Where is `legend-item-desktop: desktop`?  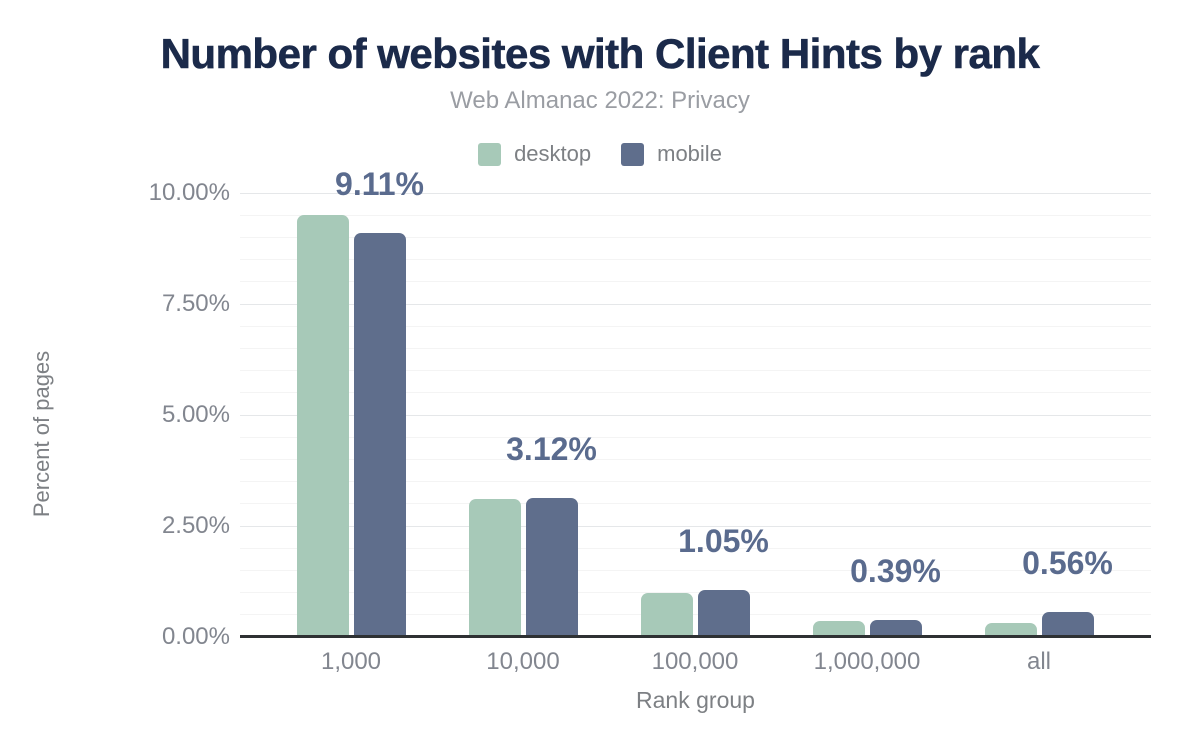
legend-item-desktop: desktop is located at coordinates (534, 154).